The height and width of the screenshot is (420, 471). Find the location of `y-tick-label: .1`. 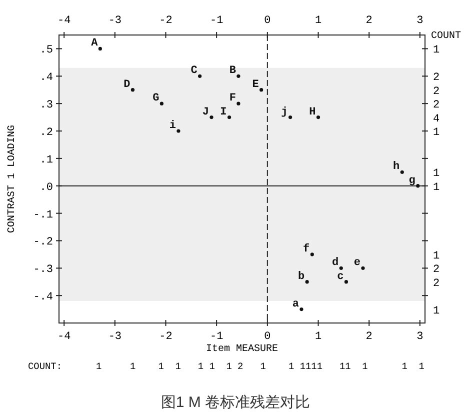

y-tick-label: .1 is located at coordinates (47, 160).